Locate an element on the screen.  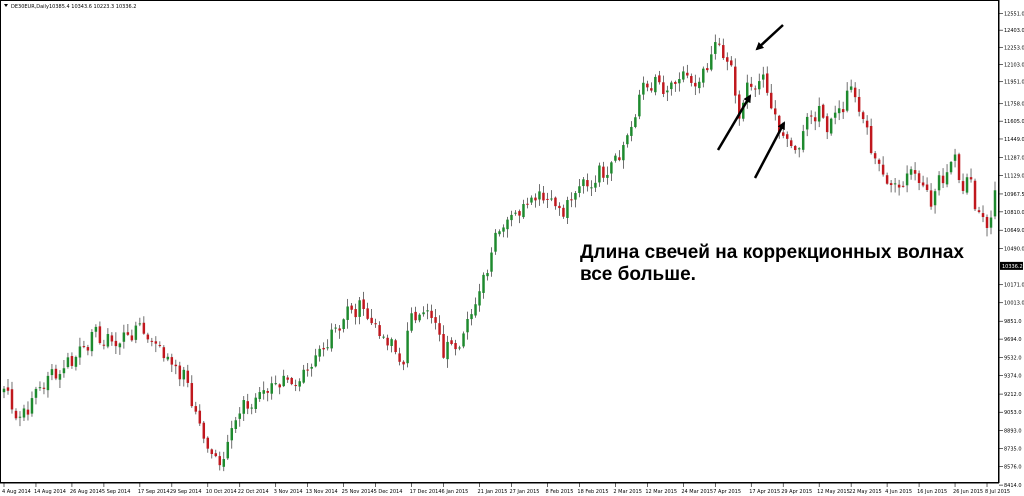
x-tick-label: 25 Nov 2014 is located at coordinates (358, 492).